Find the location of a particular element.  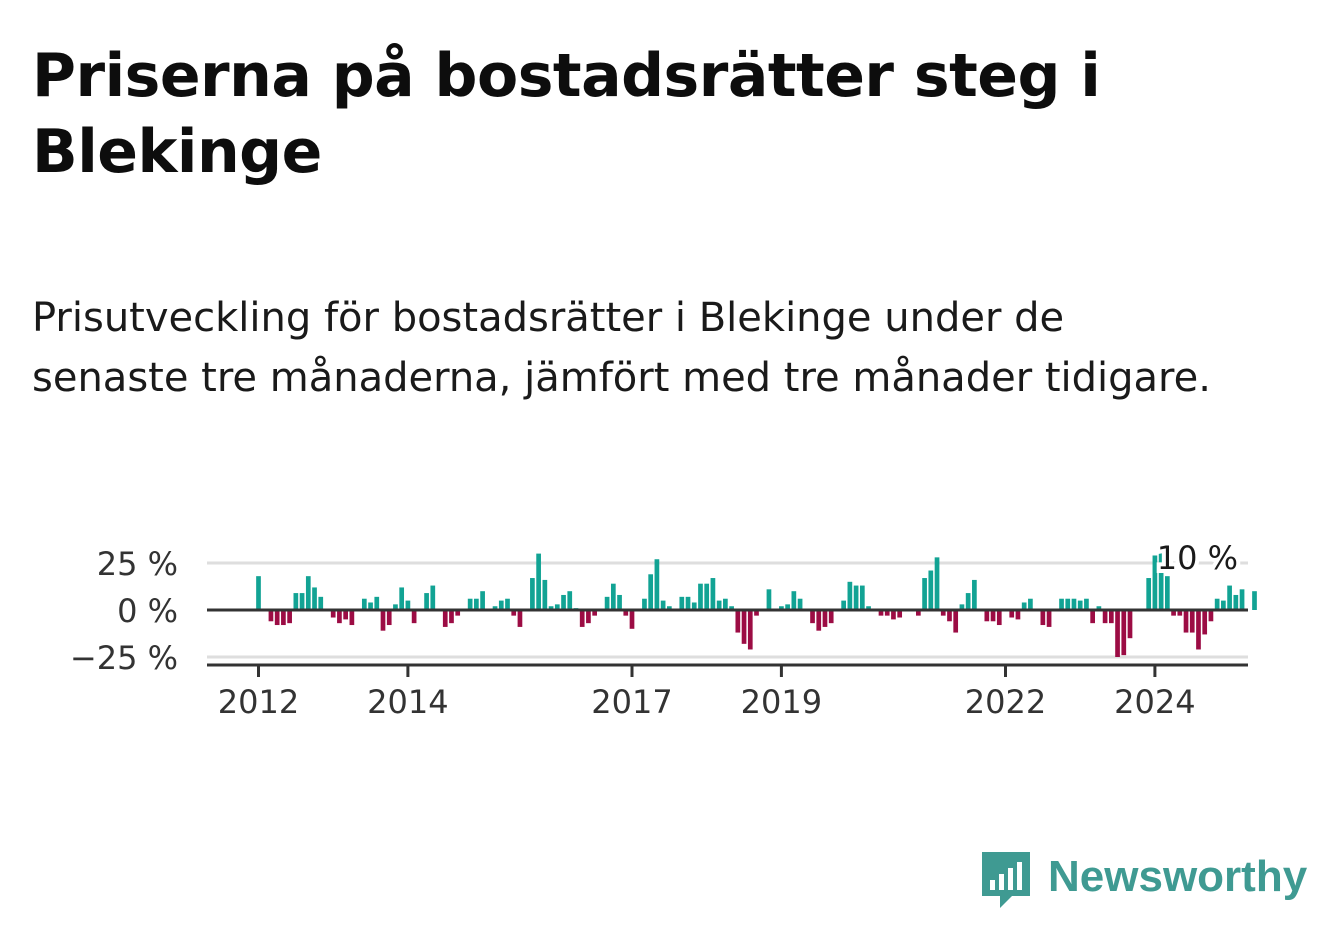

x-tick-label: 2012 is located at coordinates (258, 702).